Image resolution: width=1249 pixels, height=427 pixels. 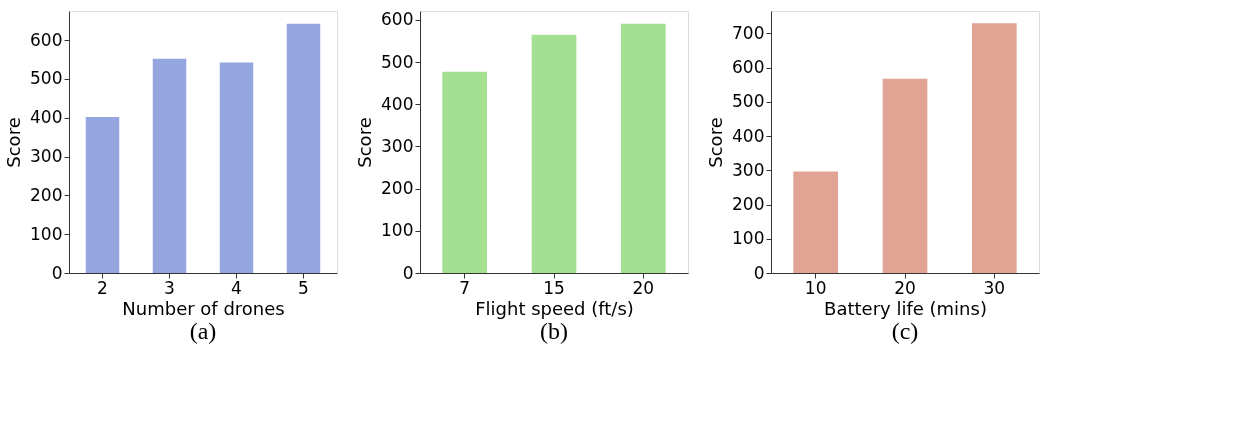 I want to click on x-tick-label: 4, so click(x=236, y=287).